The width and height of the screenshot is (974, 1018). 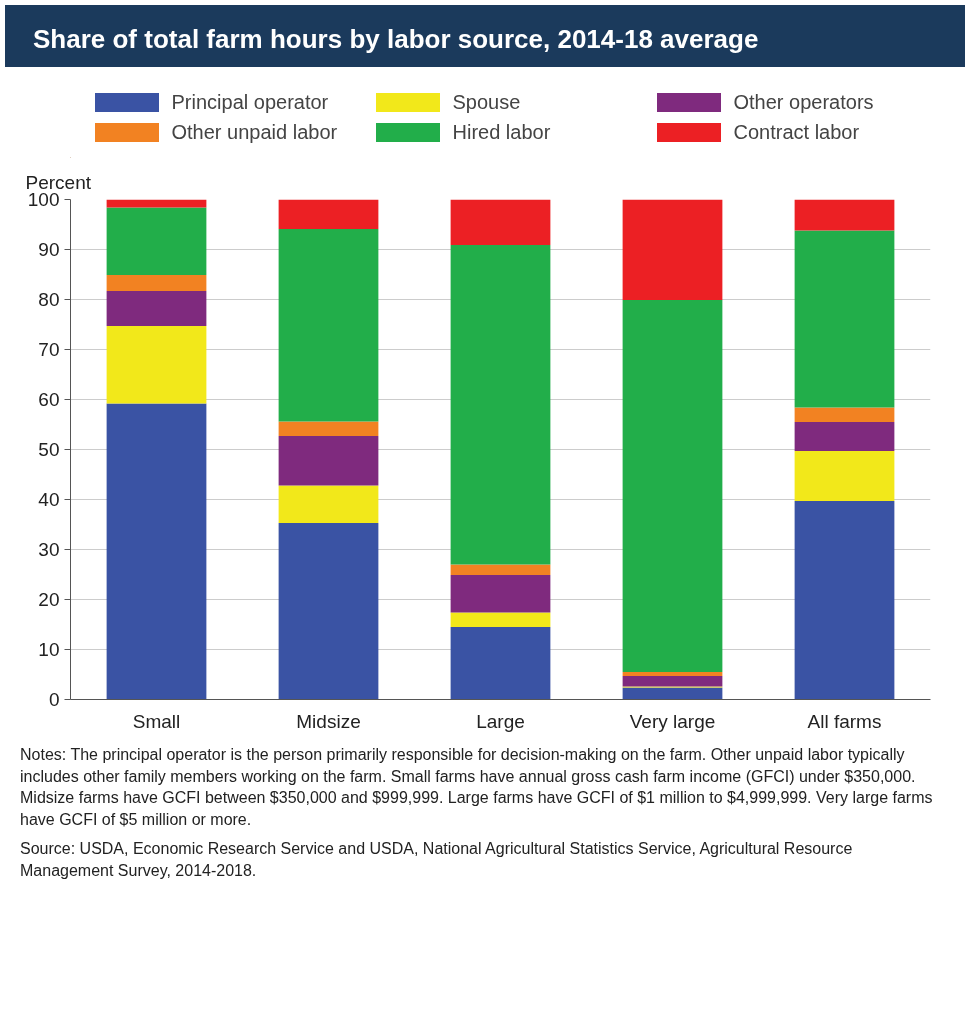 What do you see at coordinates (477, 787) in the screenshot?
I see `text: Notes: The principal operator is the person primarily responsible for decision-making on the farm. Other unpaid labor typically includes other family members working on the farm. Small farms have annual gross cash farm income (GFCI) under $350,000. Midsize farms have GCFI between $350,000 and $999,999. Large farms have GCFI of $1 million to $4,999,999. Very large farms have GCFI of $5 million or more.` at bounding box center [477, 787].